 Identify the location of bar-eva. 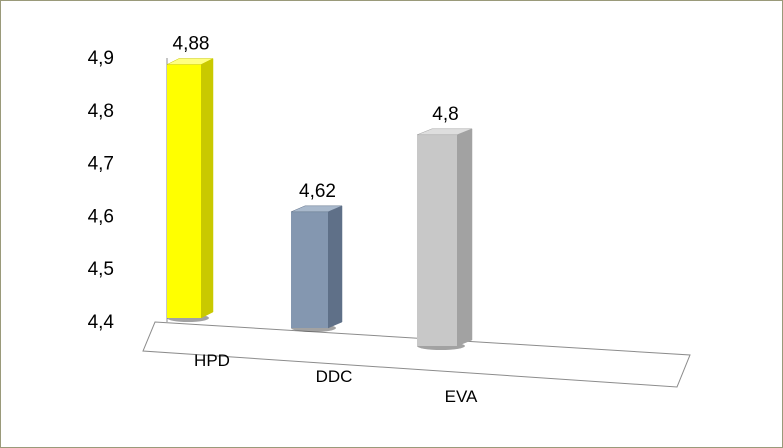
(444, 239).